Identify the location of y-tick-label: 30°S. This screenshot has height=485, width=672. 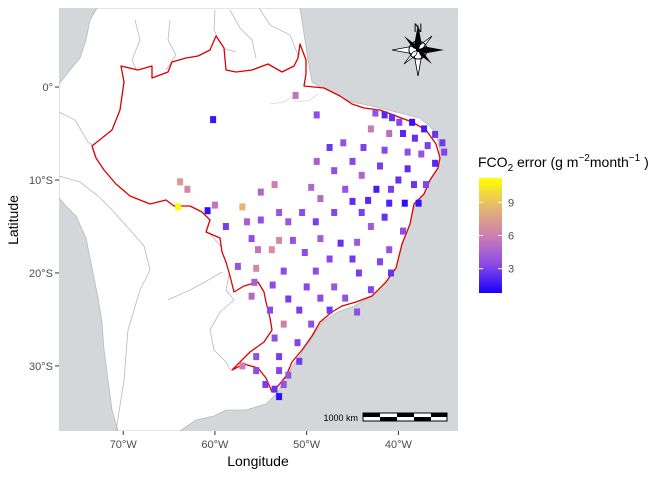
(41, 367).